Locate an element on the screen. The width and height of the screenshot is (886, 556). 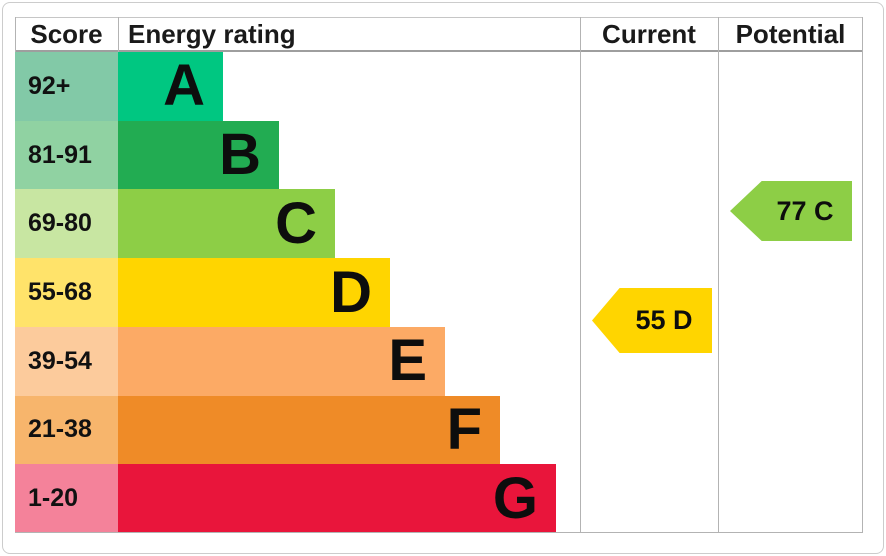
header-score: Score is located at coordinates (66, 33).